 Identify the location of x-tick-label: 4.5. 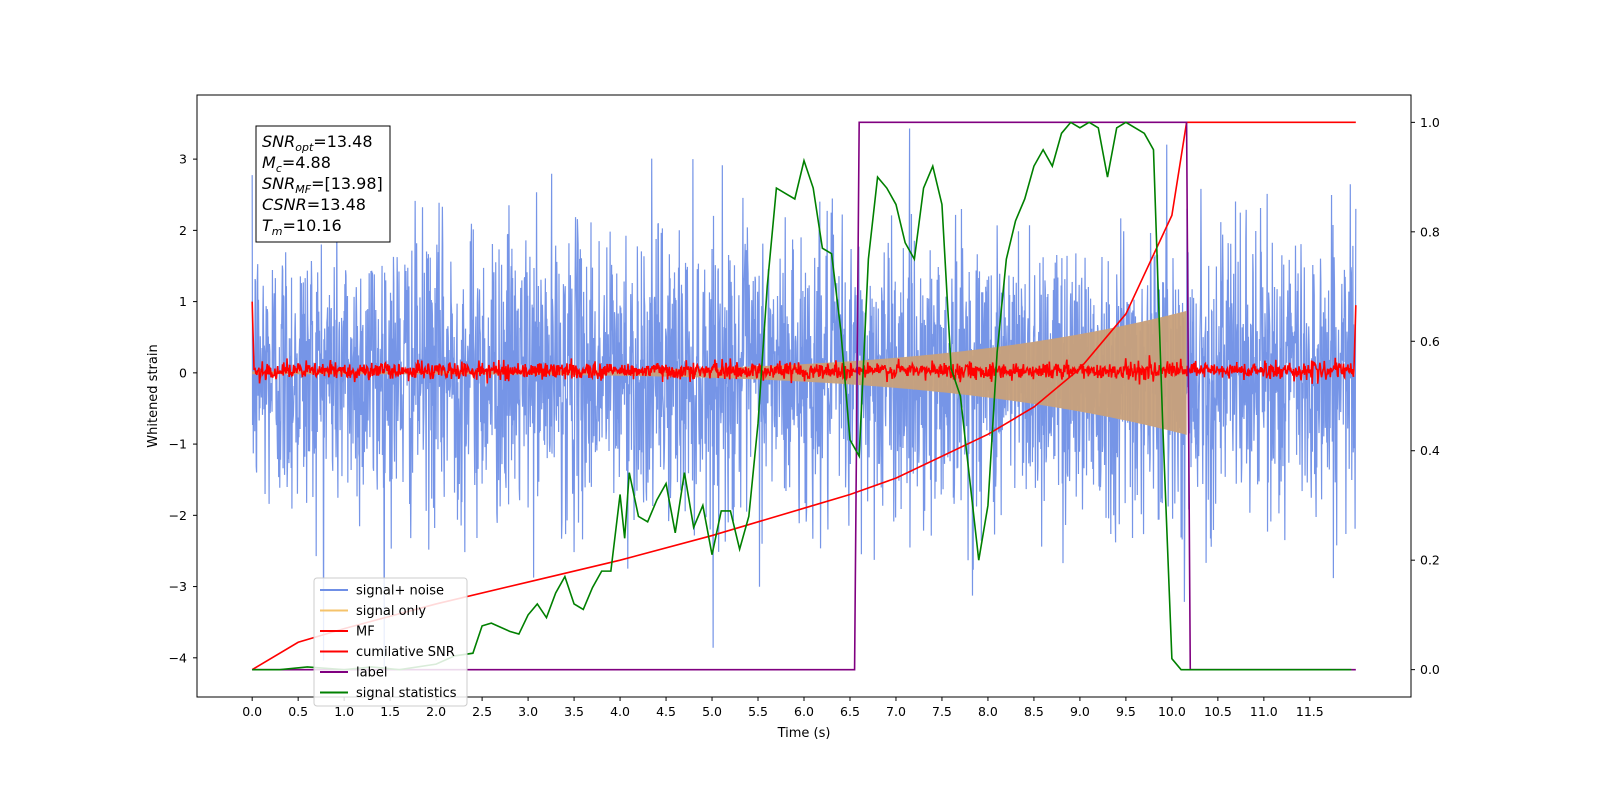
(666, 711).